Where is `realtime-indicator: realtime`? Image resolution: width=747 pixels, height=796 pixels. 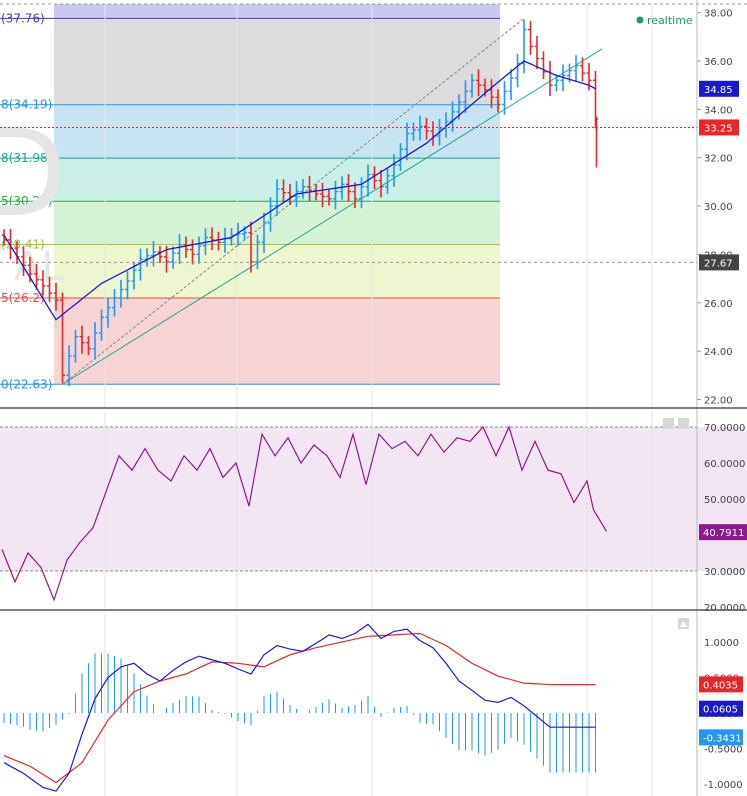 realtime-indicator: realtime is located at coordinates (664, 20).